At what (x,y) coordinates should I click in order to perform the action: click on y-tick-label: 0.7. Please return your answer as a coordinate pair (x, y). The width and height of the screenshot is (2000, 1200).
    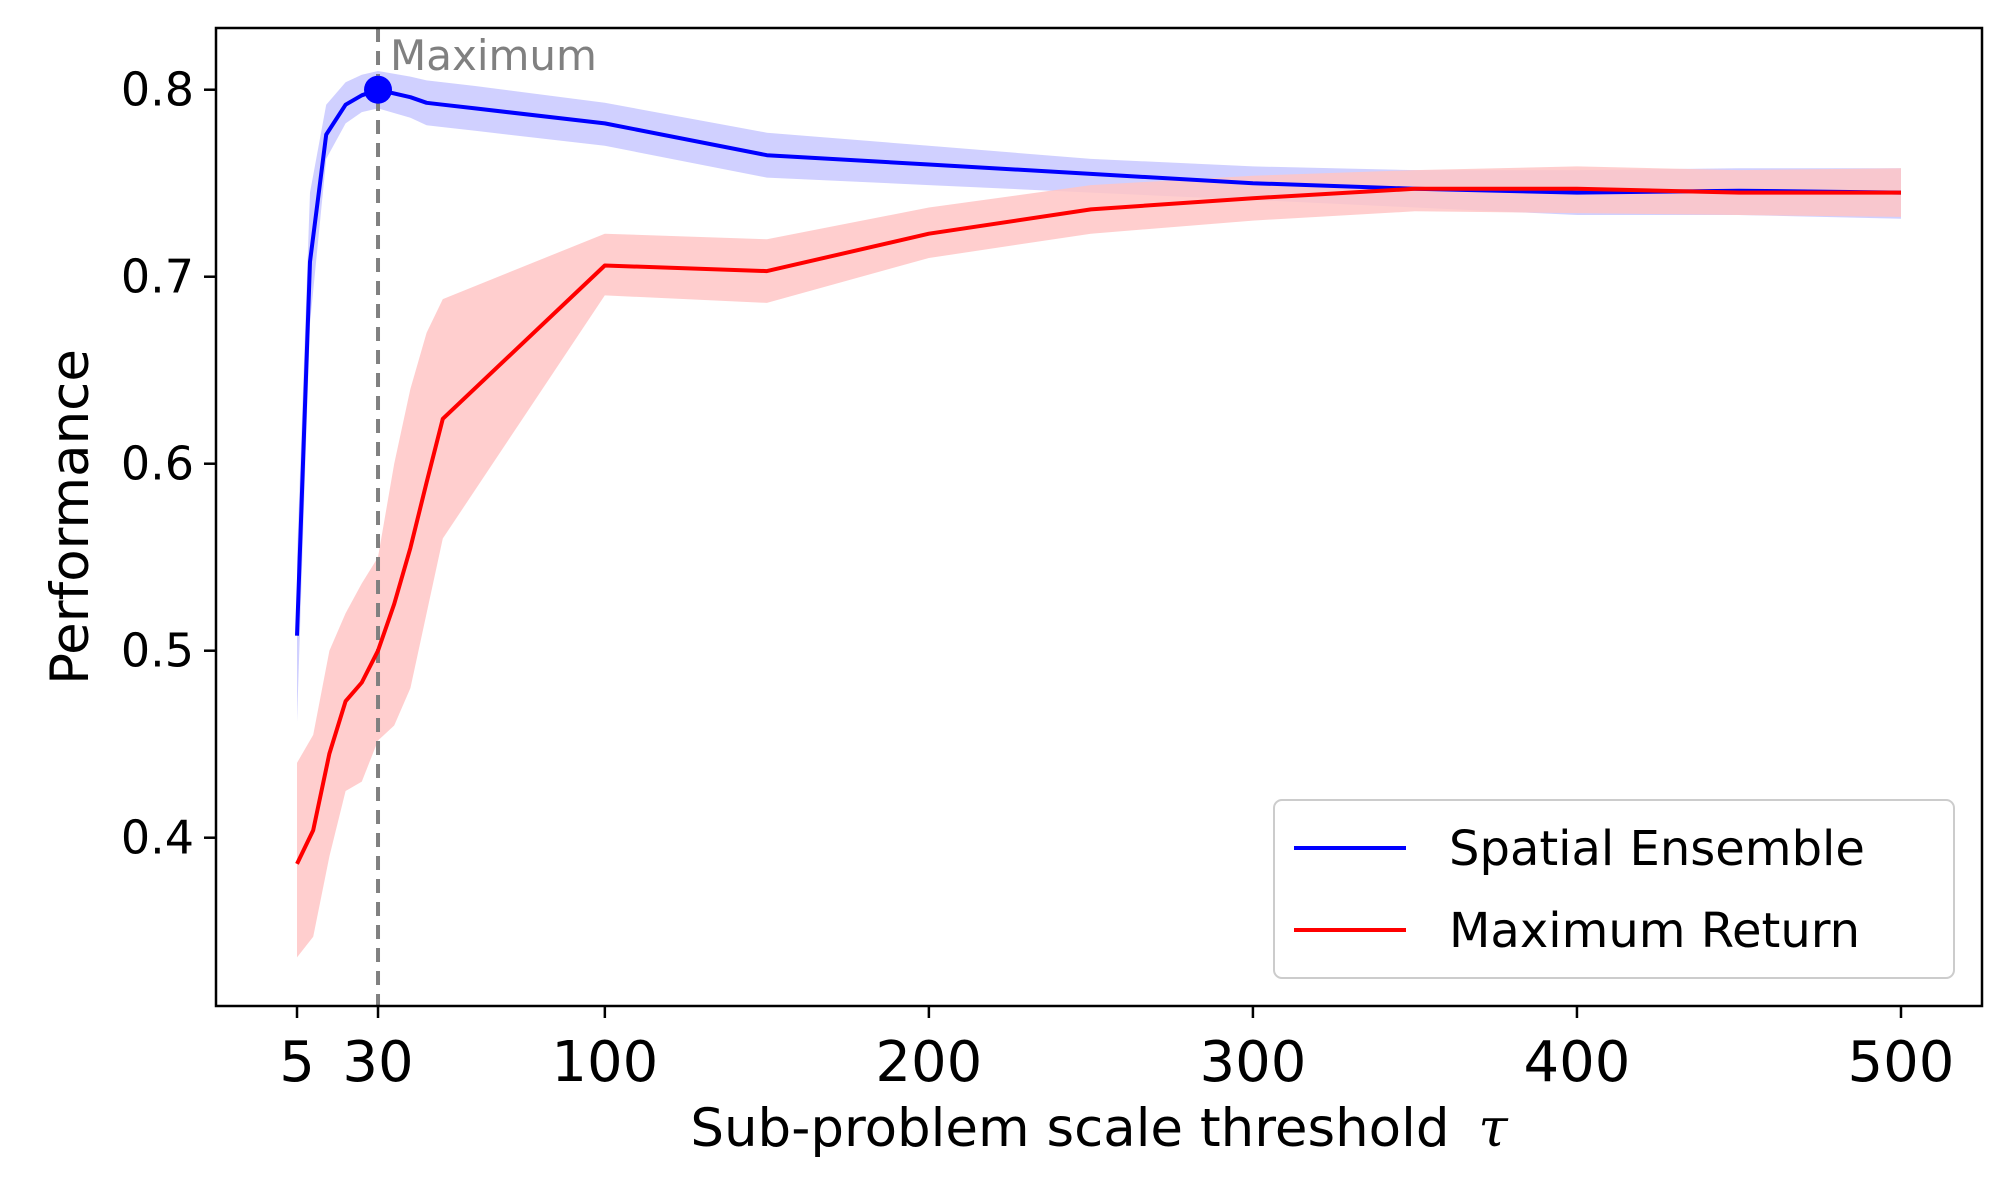
    Looking at the image, I should click on (157, 277).